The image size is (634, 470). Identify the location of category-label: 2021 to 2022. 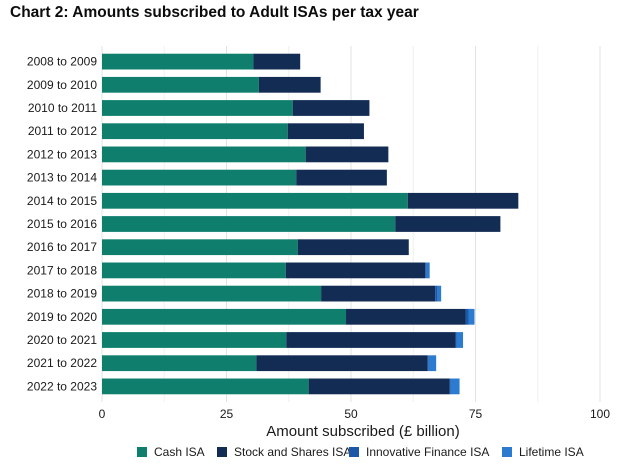
(62, 363).